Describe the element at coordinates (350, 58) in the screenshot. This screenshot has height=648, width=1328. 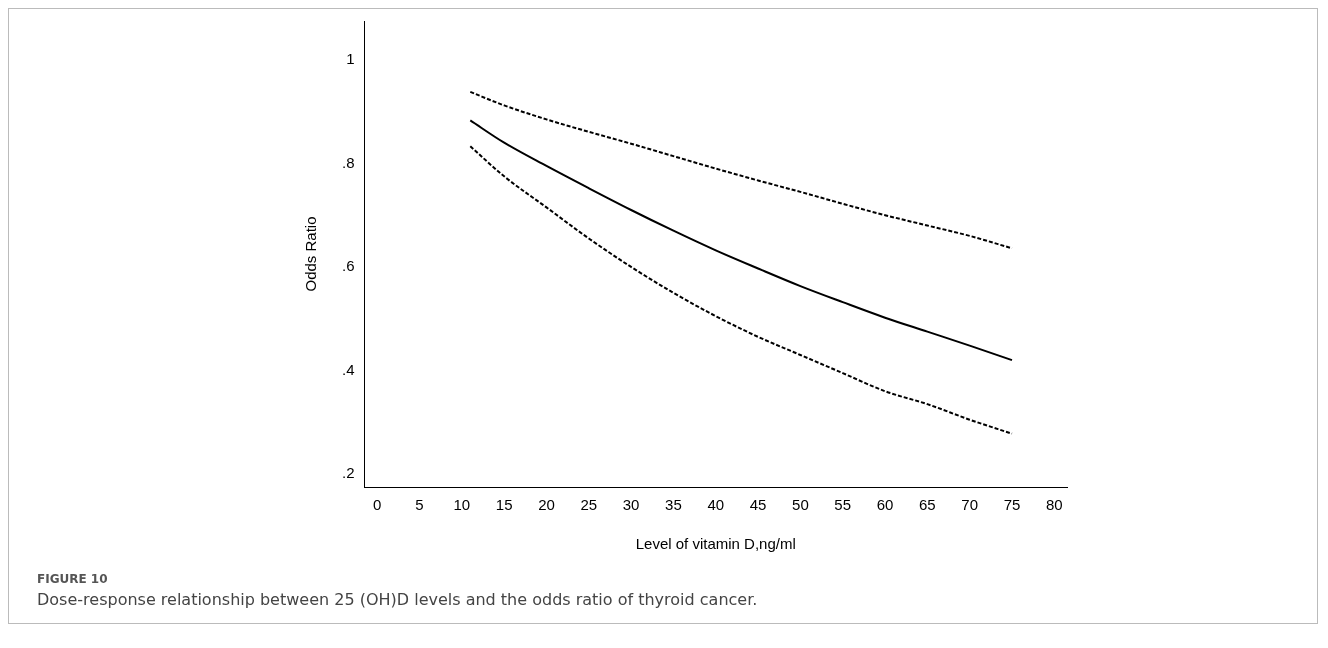
I see `y-tick-label: 1` at that location.